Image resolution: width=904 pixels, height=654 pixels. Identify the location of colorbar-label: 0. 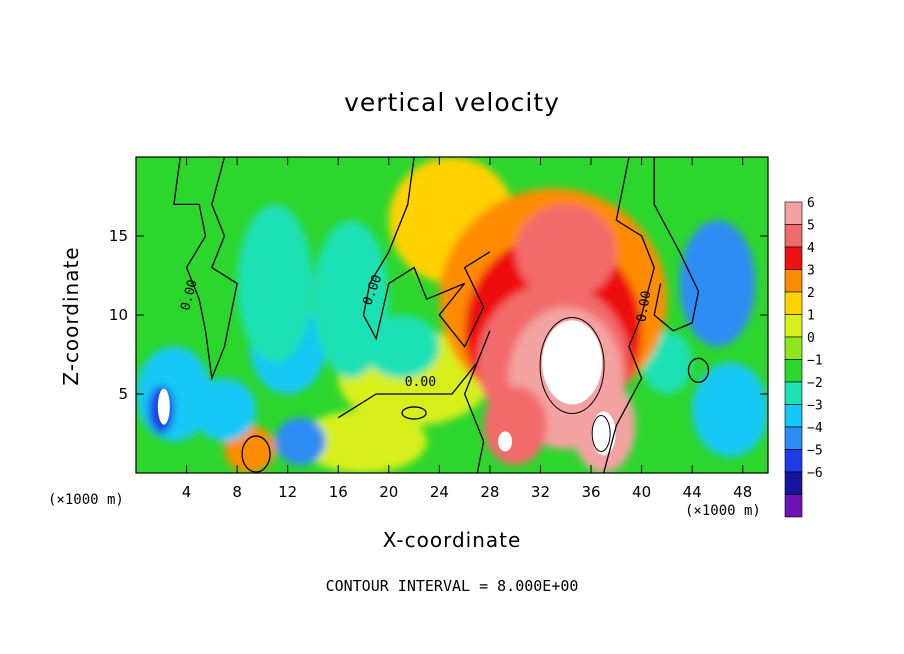
(811, 338).